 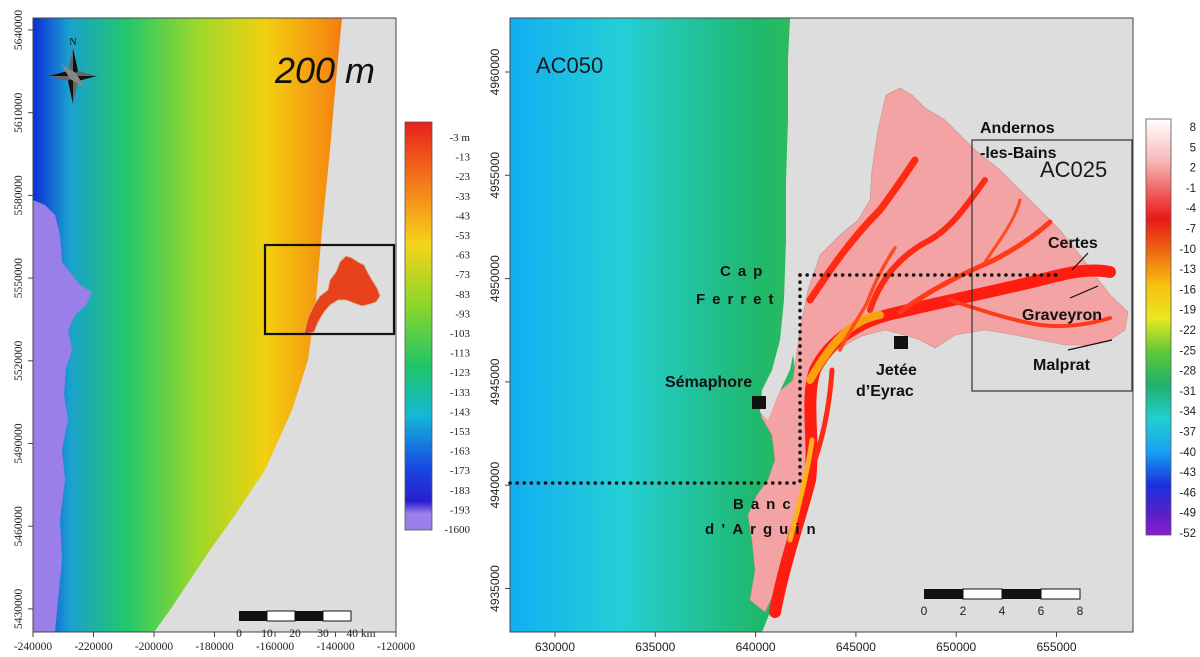 What do you see at coordinates (495, 588) in the screenshot?
I see `right-y-tick-label: 4935000` at bounding box center [495, 588].